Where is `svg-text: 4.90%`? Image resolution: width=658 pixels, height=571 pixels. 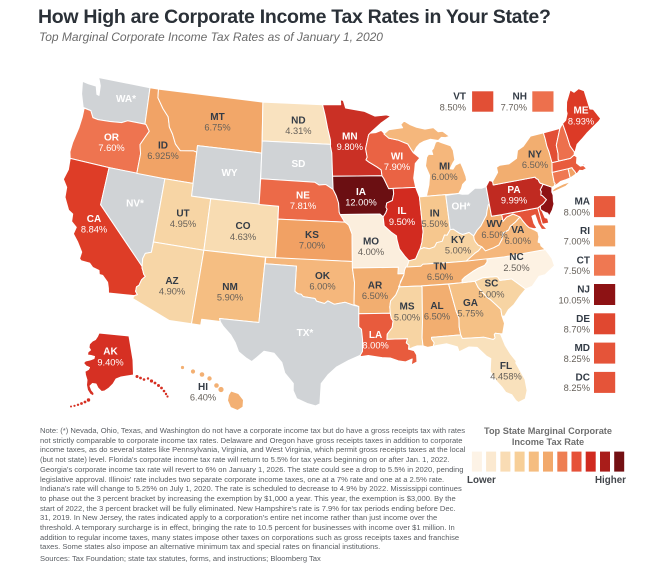
svg-text: 4.90% is located at coordinates (172, 292).